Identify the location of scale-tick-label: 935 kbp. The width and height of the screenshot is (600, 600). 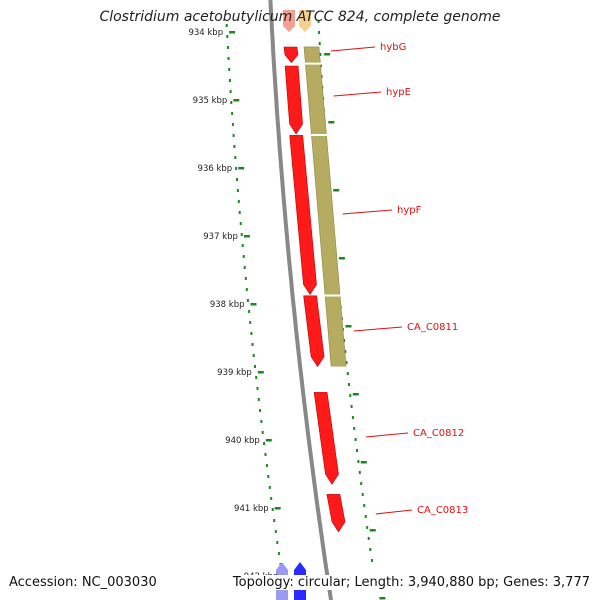
(210, 101).